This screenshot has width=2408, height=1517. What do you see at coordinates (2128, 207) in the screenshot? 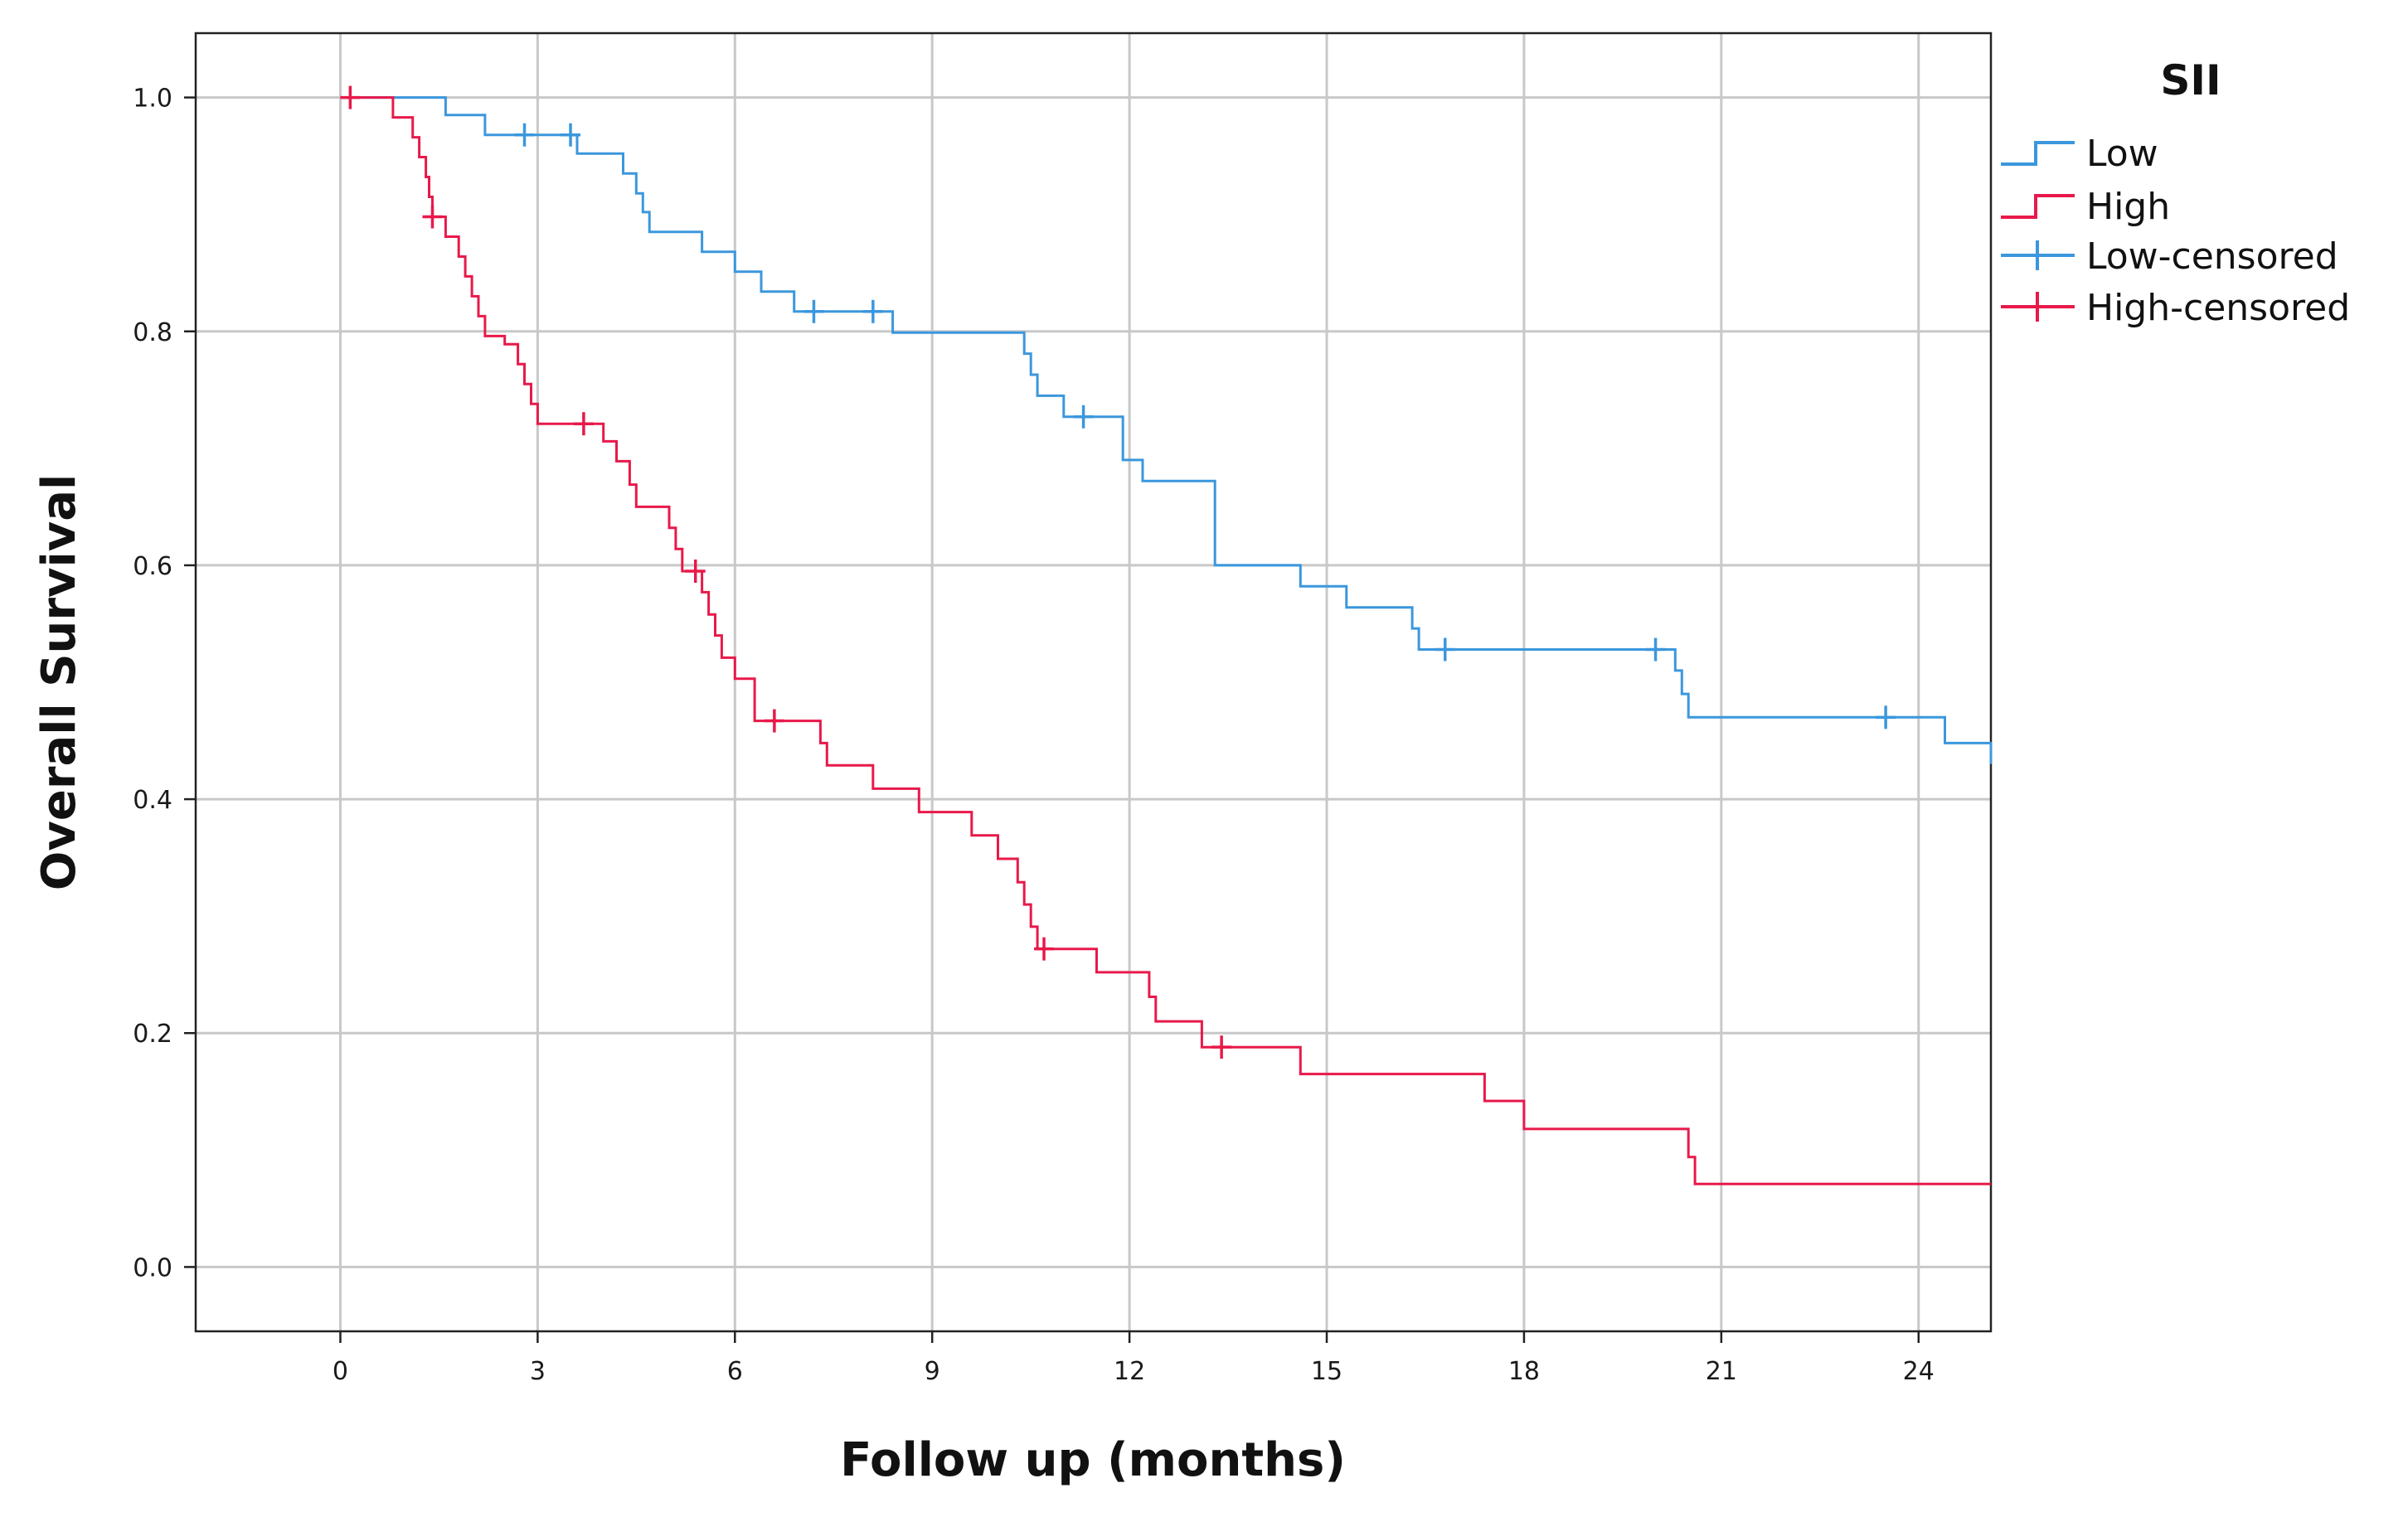
I see `legend-label-high: High` at bounding box center [2128, 207].